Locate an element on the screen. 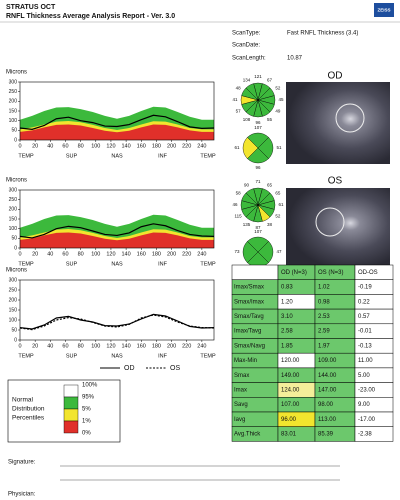 The height and width of the screenshot is (500, 400). table-row-label: Imax/Tavg is located at coordinates (247, 332).